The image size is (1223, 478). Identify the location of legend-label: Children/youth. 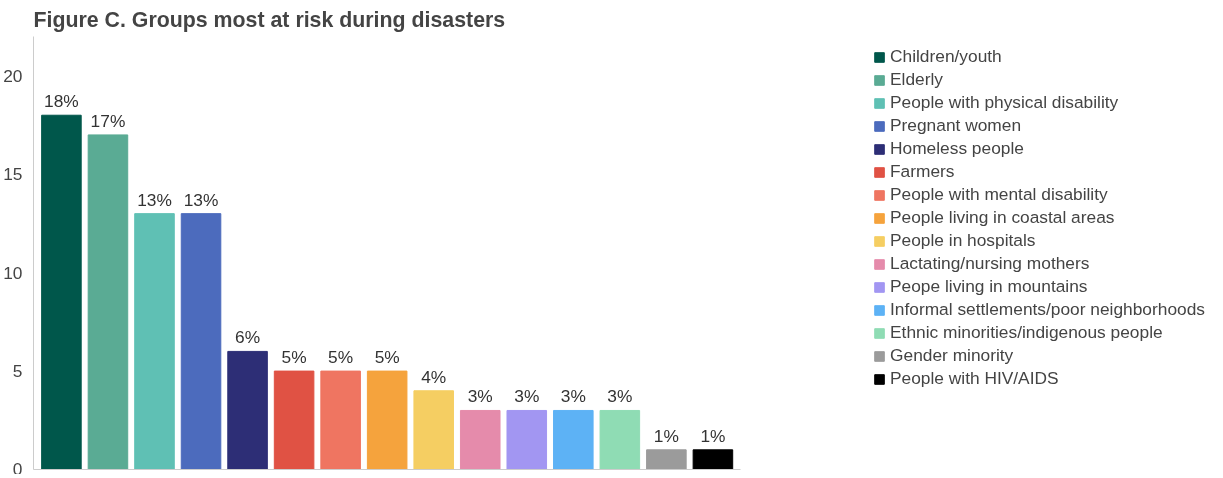
(946, 56).